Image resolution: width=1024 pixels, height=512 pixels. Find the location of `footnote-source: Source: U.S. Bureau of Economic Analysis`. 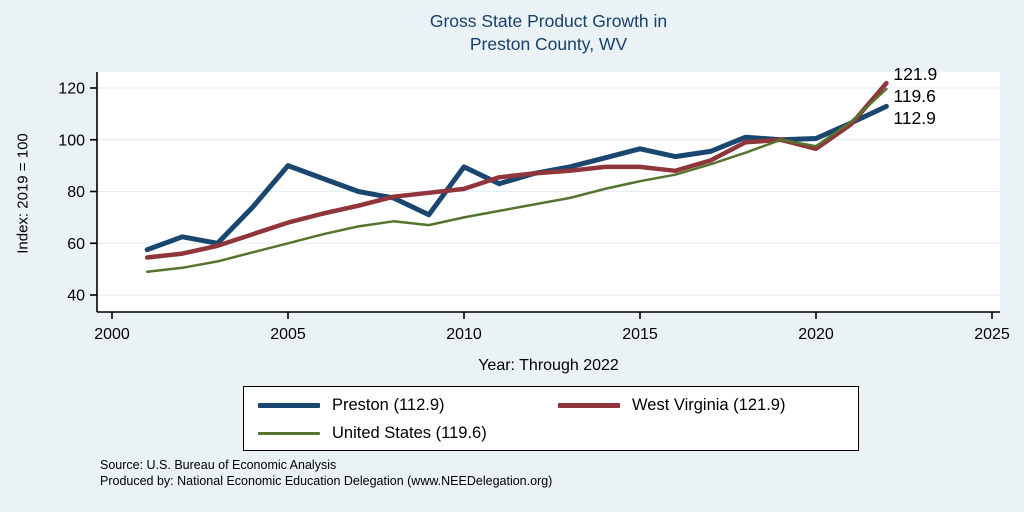

footnote-source: Source: U.S. Bureau of Economic Analysis is located at coordinates (218, 465).